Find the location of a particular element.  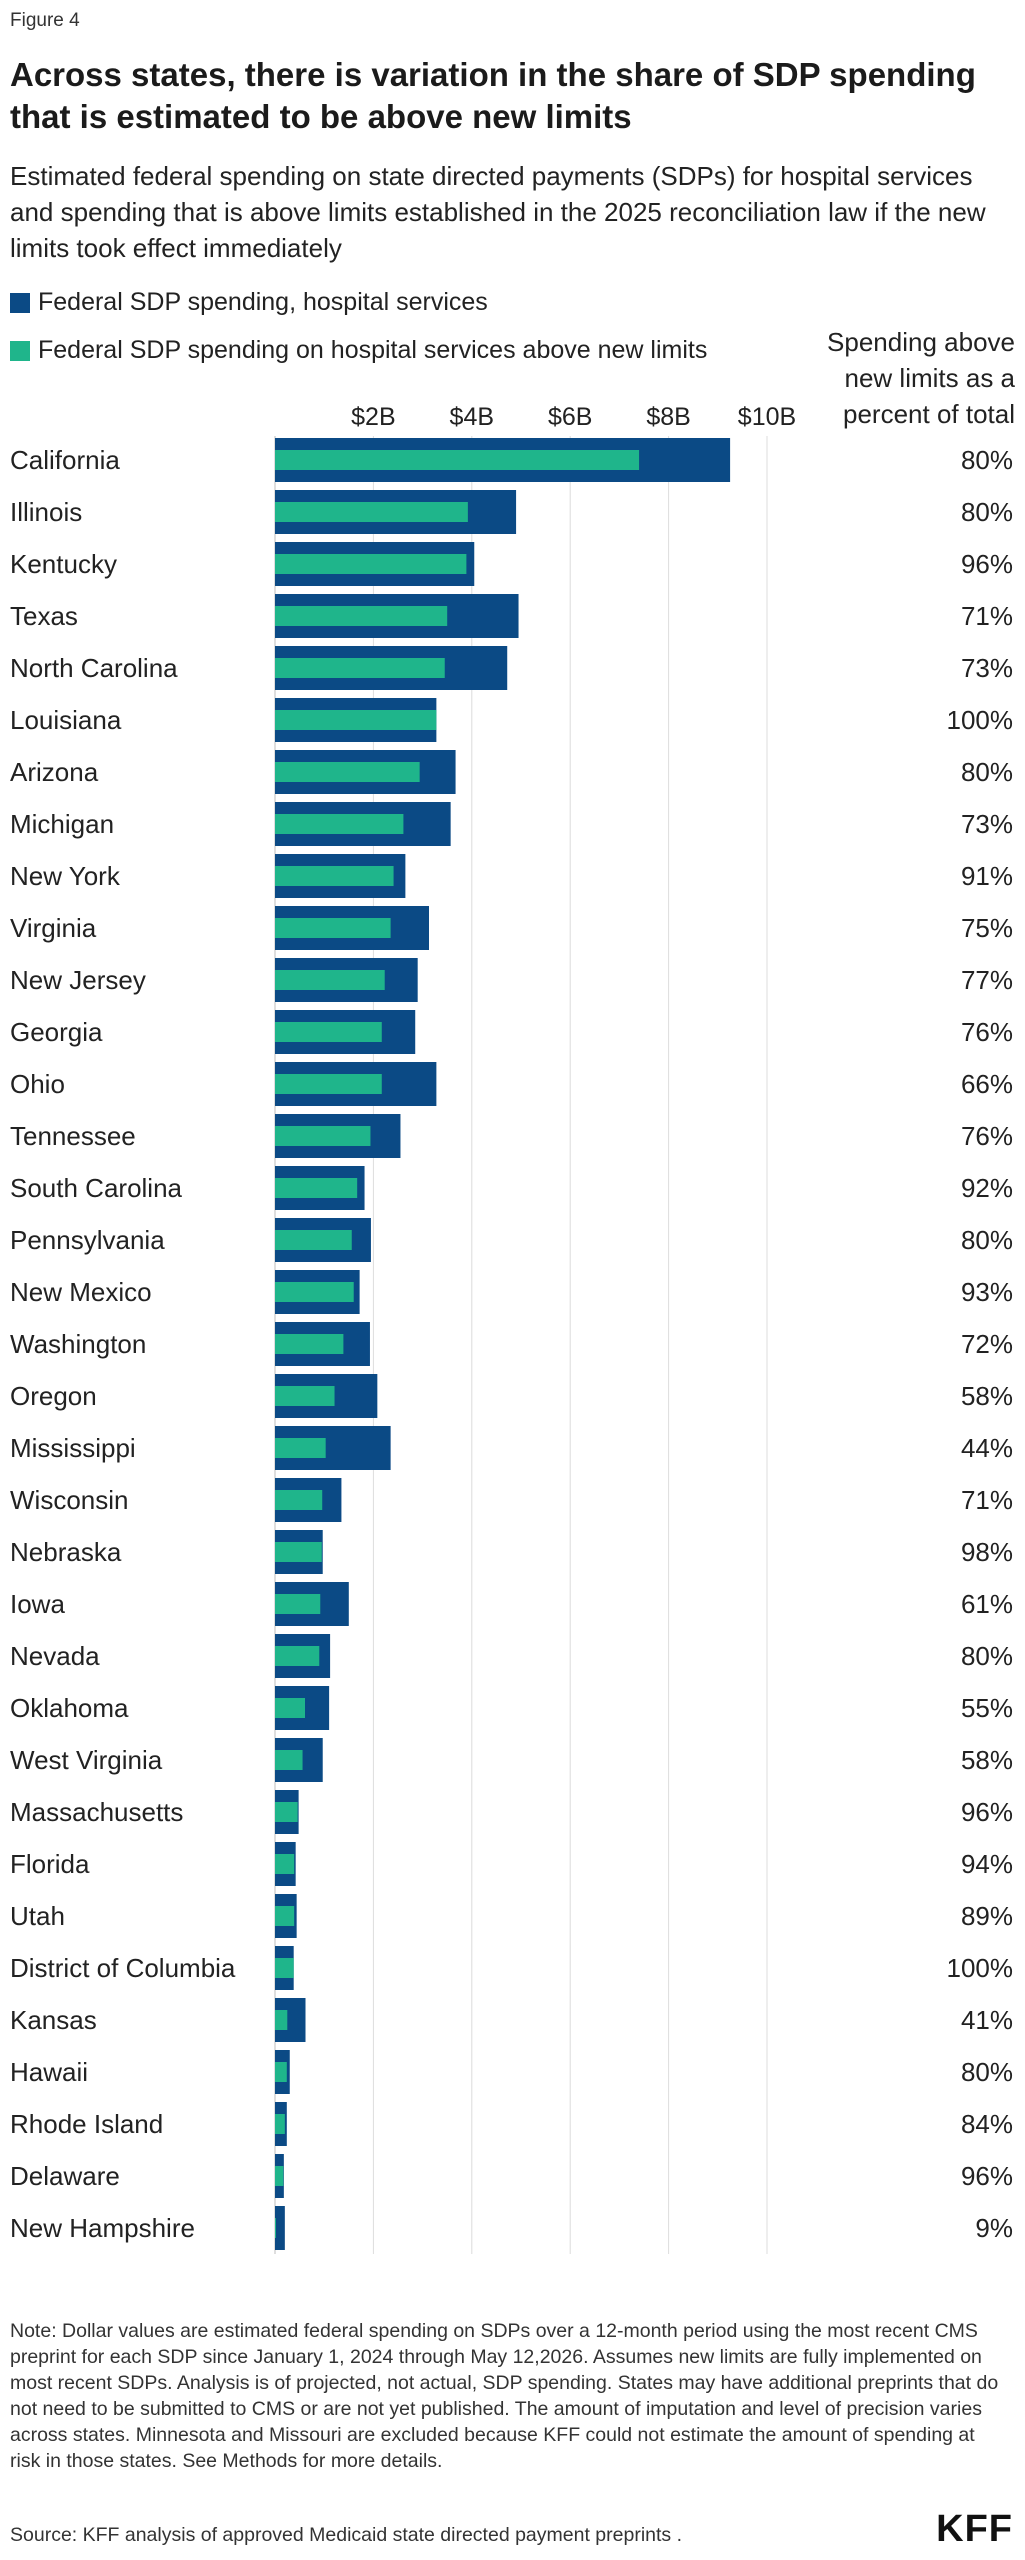

legend-label-total: Federal SDP spending, hospital services is located at coordinates (263, 302).